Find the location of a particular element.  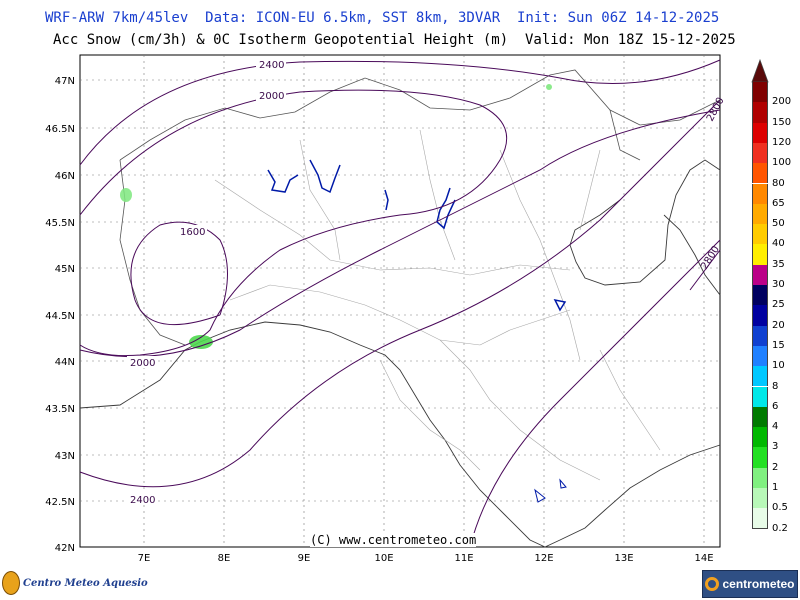

lat-tick-label: 46N is located at coordinates (65, 176).